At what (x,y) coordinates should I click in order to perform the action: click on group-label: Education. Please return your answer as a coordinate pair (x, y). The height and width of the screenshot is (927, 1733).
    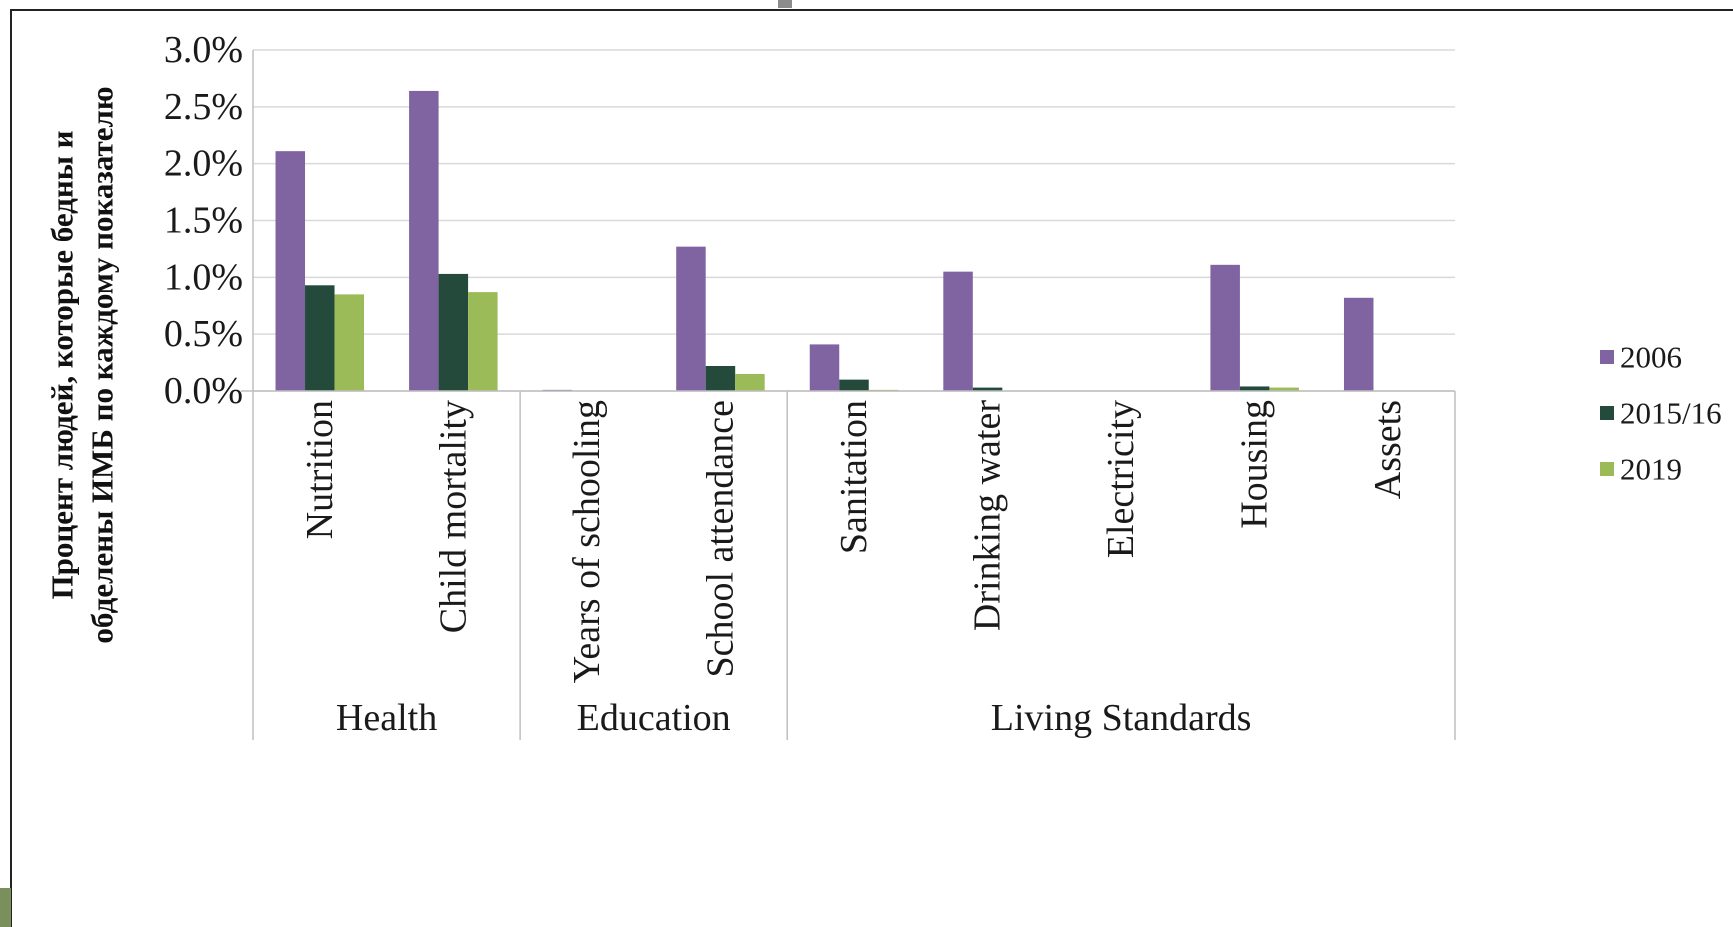
    Looking at the image, I should click on (654, 718).